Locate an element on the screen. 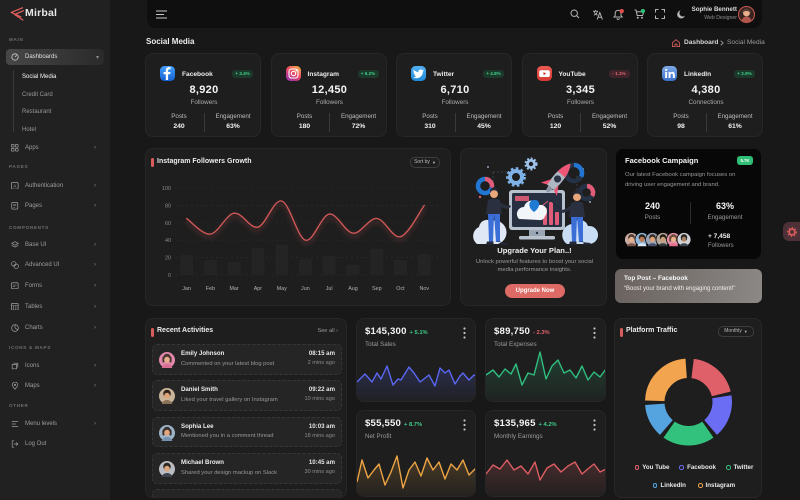 This screenshot has width=800, height=500. svg-text: 80 is located at coordinates (168, 206).